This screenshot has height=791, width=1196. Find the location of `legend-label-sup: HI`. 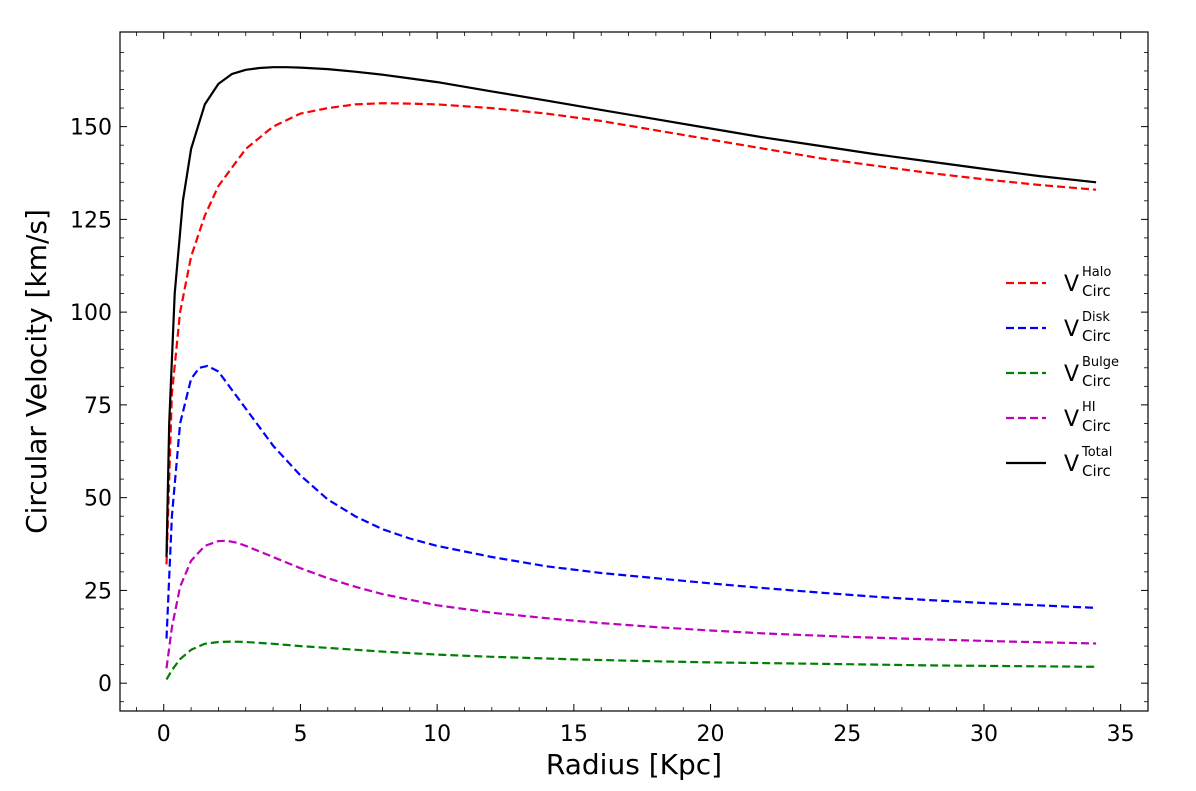

legend-label-sup: HI is located at coordinates (1089, 407).